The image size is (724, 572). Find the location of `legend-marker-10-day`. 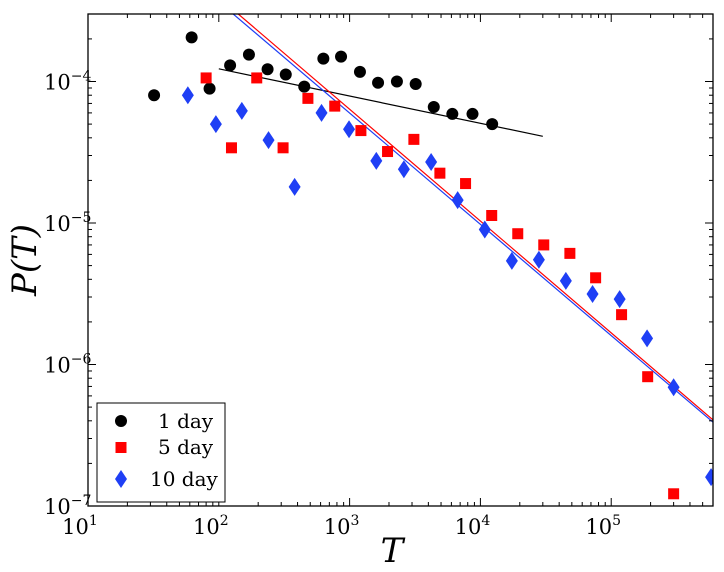

legend-marker-10-day is located at coordinates (121, 479).